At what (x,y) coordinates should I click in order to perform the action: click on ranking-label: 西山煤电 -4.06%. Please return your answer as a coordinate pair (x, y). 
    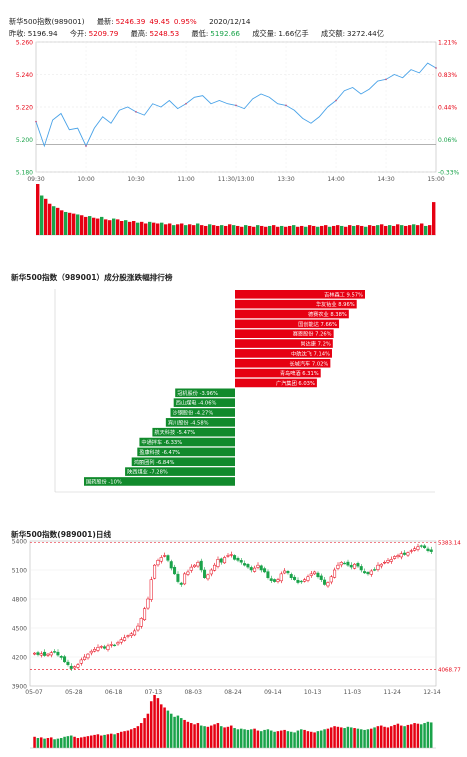
    Looking at the image, I should click on (196, 403).